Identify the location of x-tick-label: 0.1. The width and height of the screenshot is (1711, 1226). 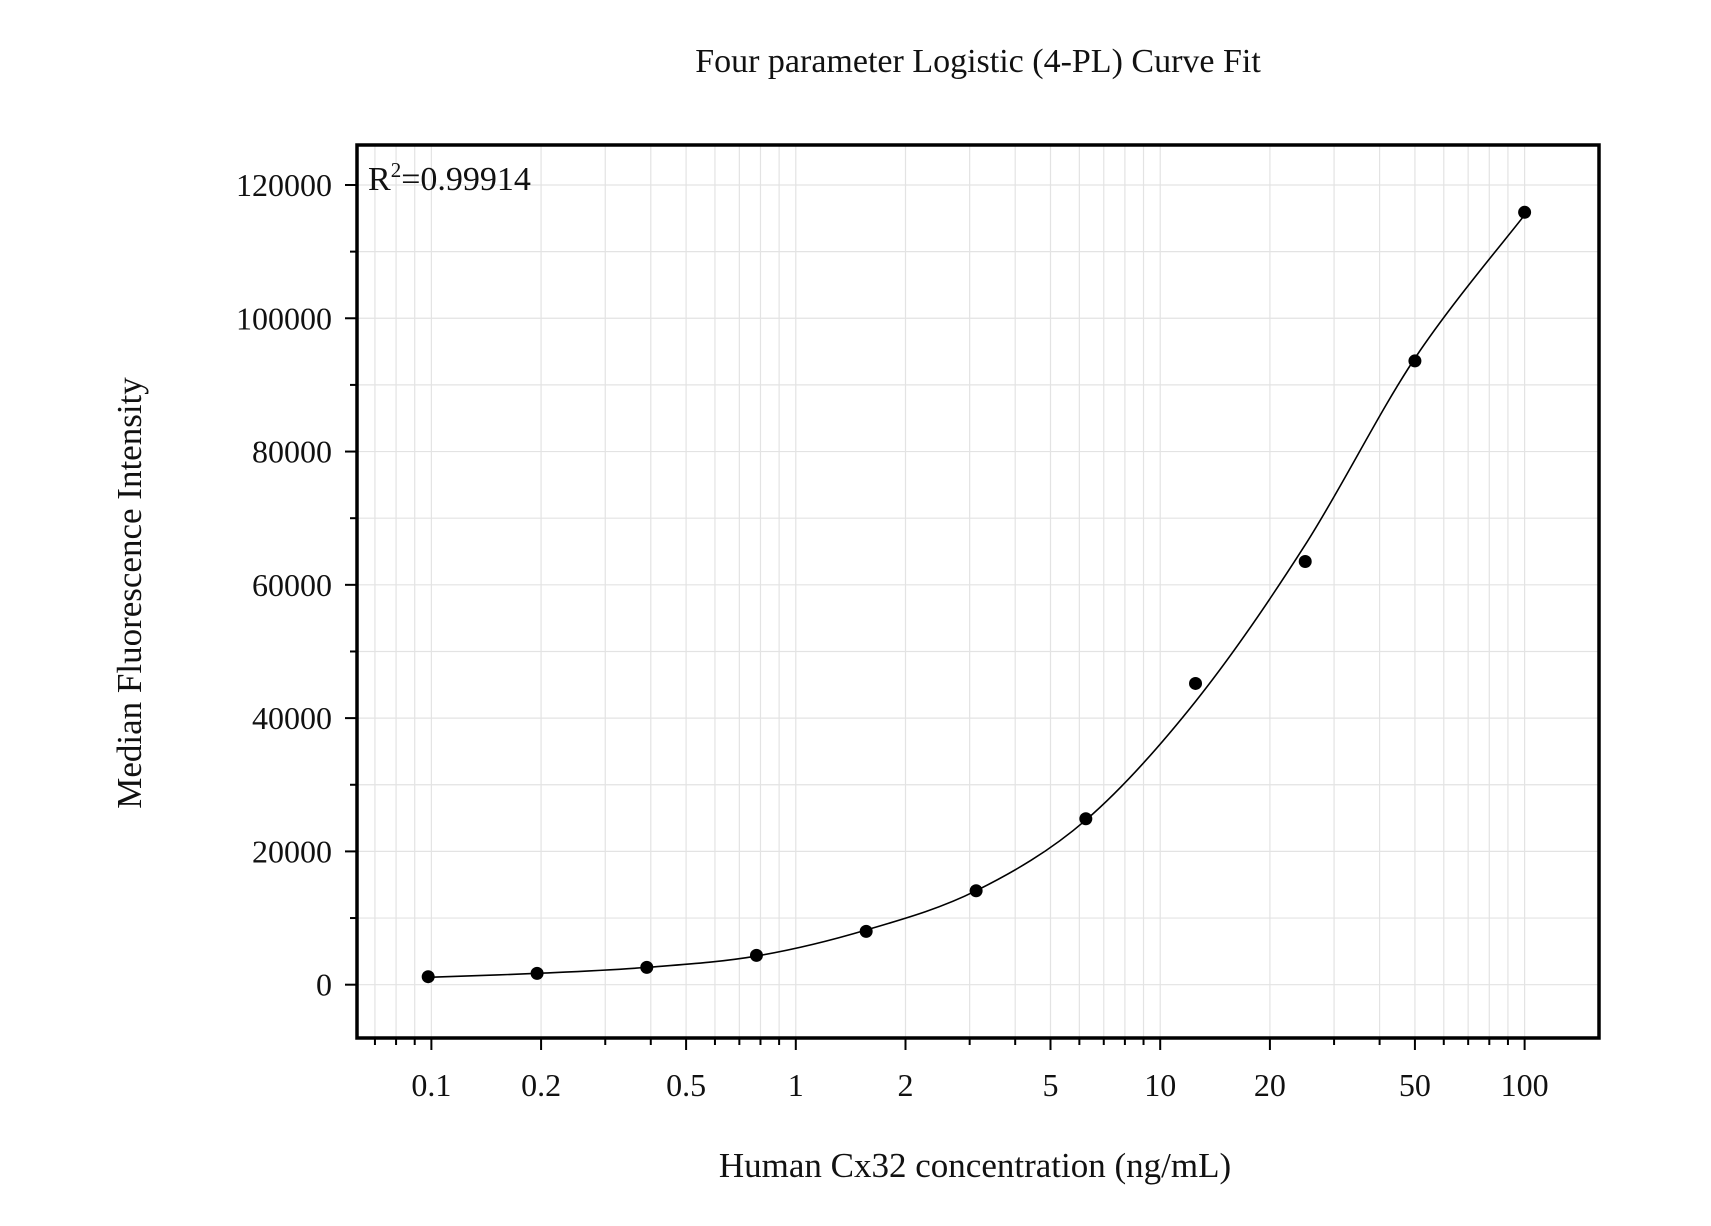
(431, 1085).